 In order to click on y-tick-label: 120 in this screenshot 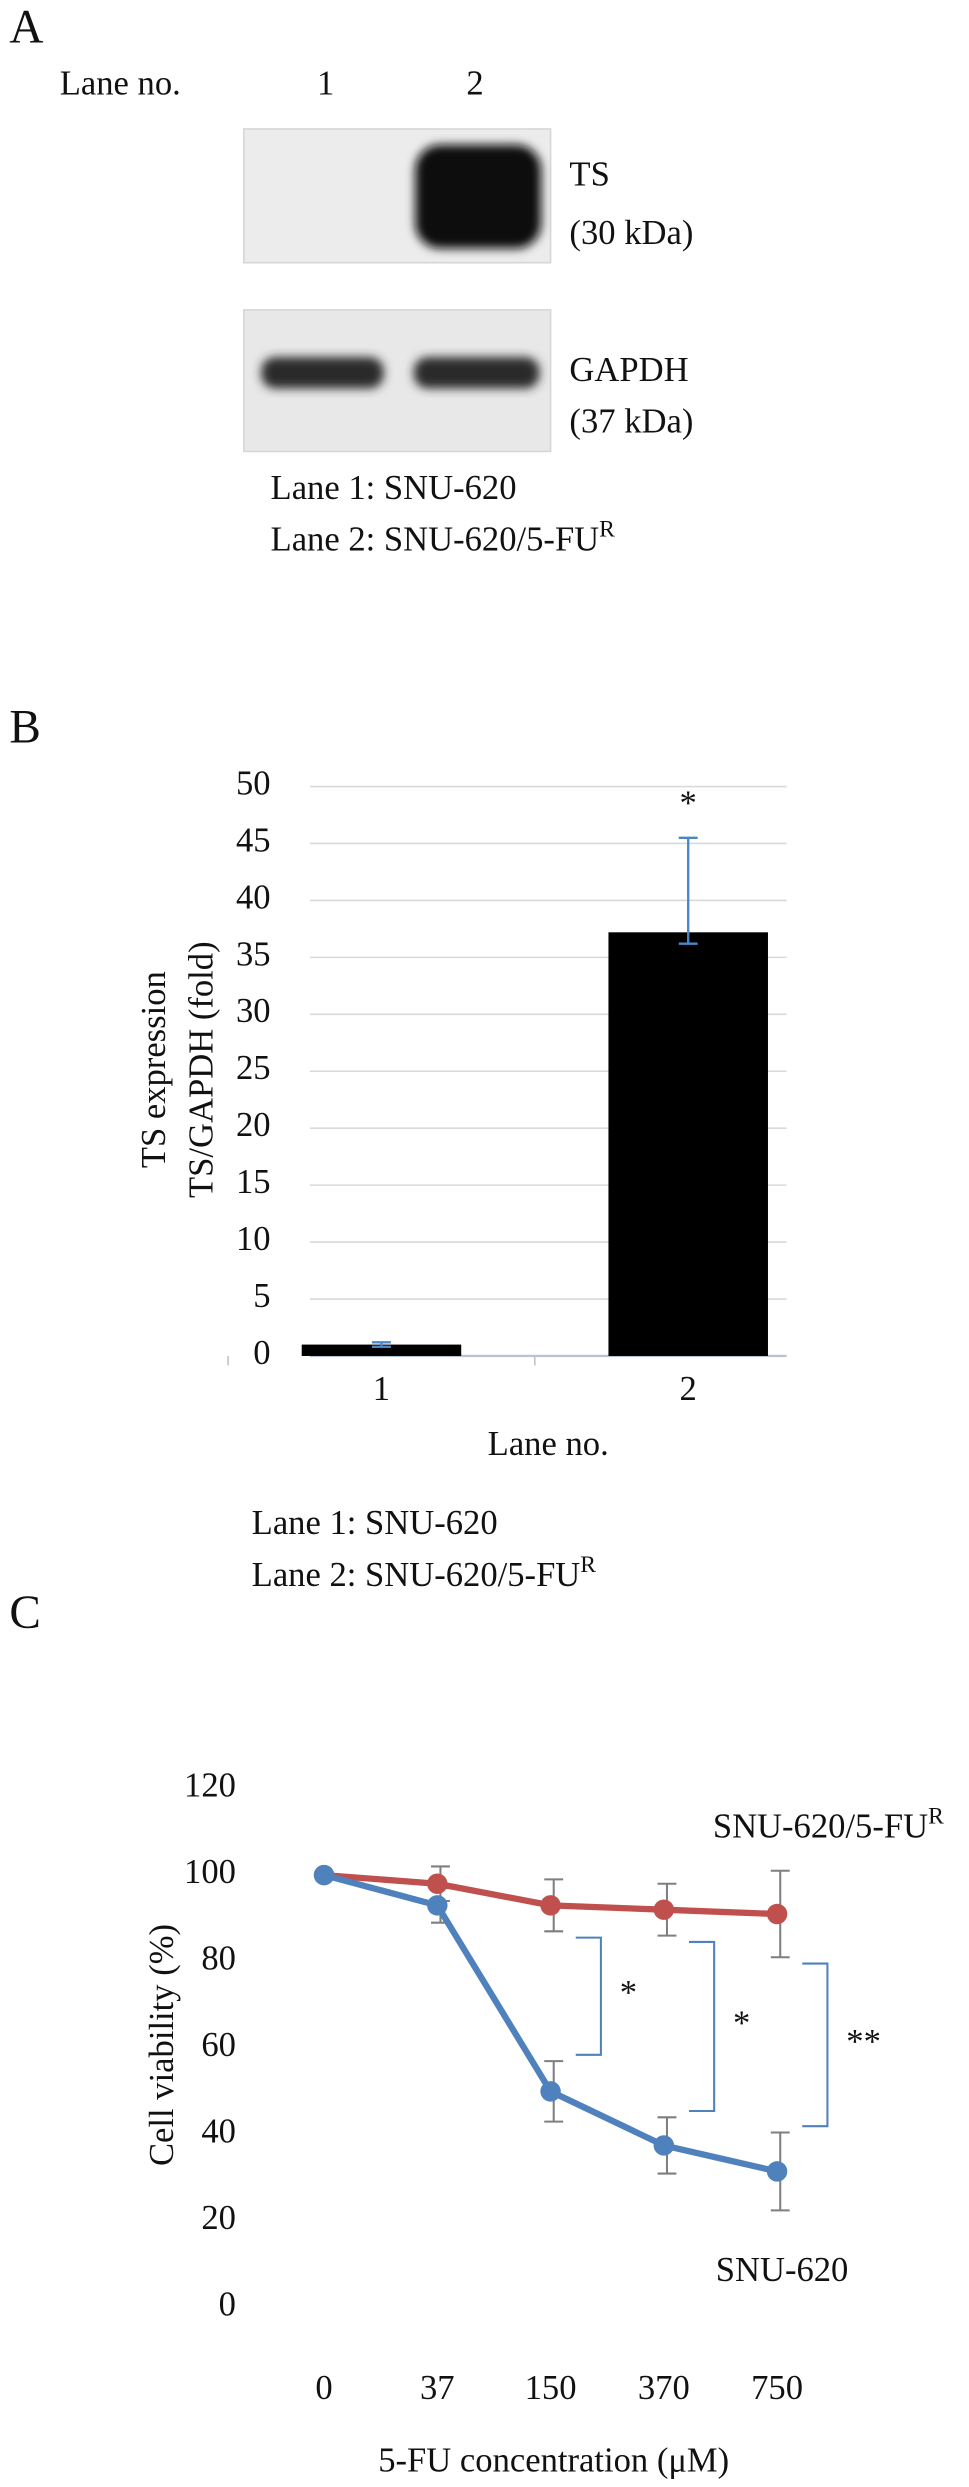, I will do `click(210, 1786)`.